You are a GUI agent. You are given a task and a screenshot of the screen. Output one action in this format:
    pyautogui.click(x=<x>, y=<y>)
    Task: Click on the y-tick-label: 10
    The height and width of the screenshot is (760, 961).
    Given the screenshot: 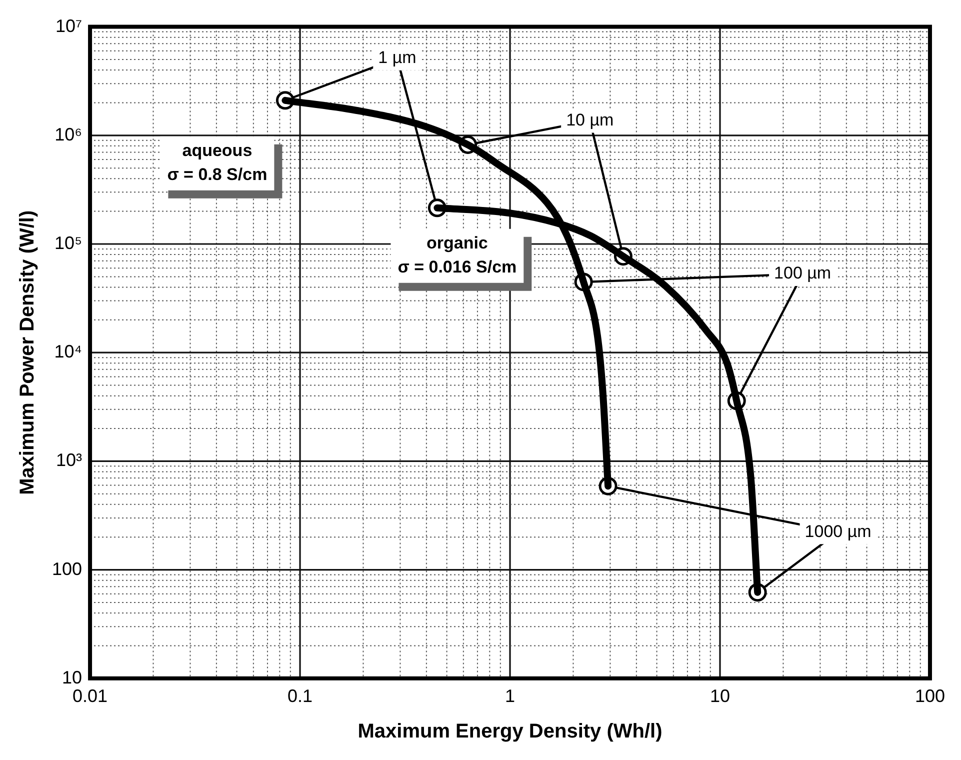 What is the action you would take?
    pyautogui.click(x=72, y=677)
    